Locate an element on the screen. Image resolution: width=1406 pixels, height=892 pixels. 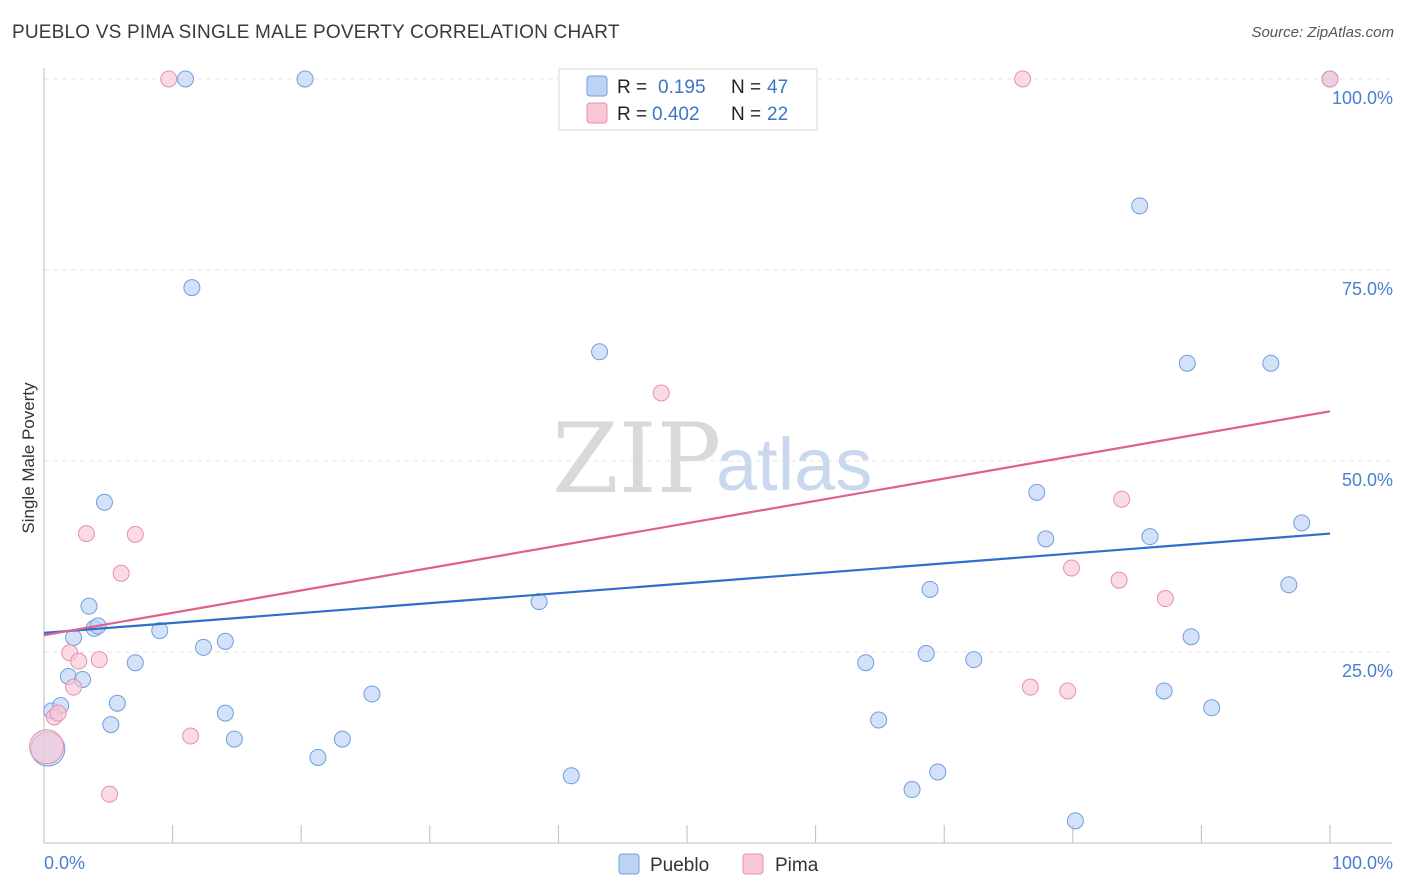
bottom-legend-swatch-pueblo is located at coordinates (629, 864).